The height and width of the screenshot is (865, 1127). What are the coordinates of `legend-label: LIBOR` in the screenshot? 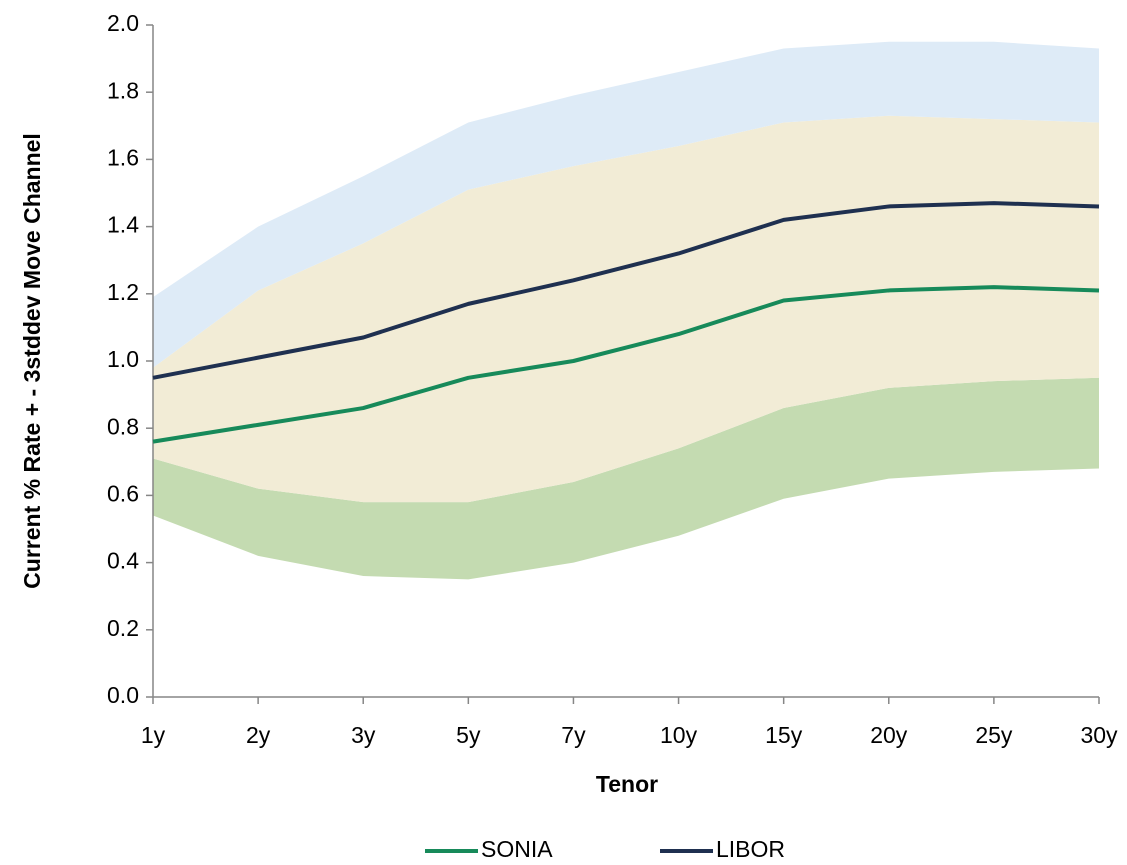 It's located at (750, 849).